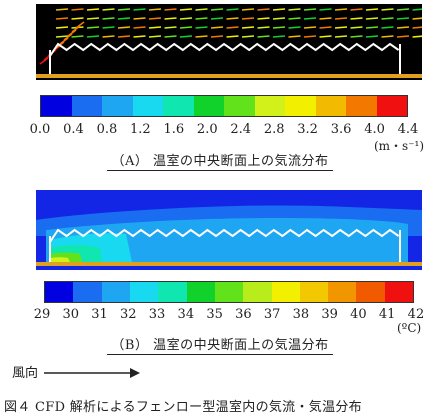 The width and height of the screenshot is (440, 419). Describe the element at coordinates (214, 314) in the screenshot. I see `temperature-tick-label: 35` at that location.